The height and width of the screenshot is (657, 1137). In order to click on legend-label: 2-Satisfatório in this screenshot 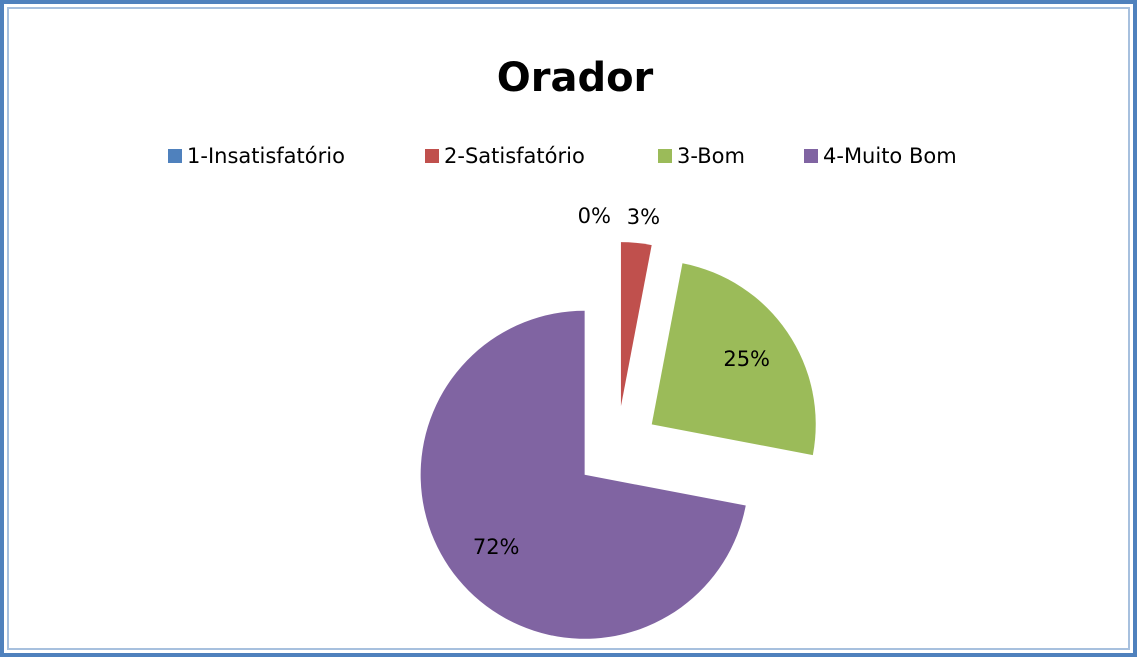, I will do `click(514, 156)`.